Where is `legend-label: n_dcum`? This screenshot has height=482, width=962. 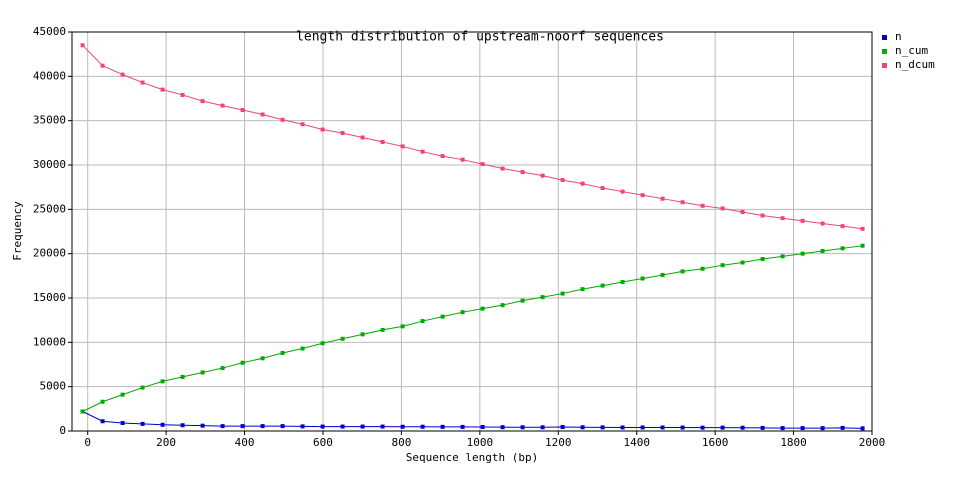 legend-label: n_dcum is located at coordinates (915, 64).